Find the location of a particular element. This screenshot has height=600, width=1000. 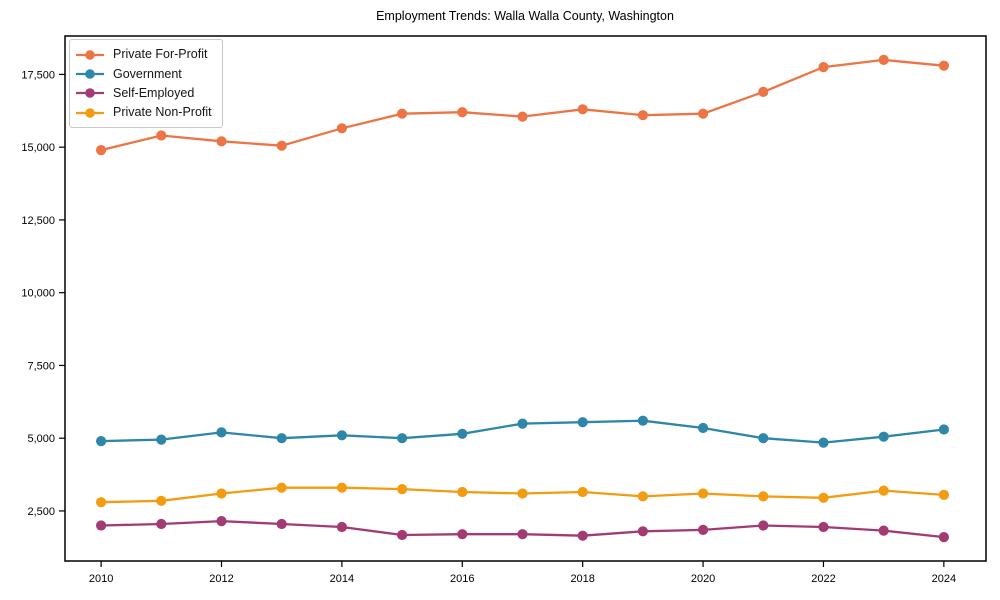

legend-label: Private For-Profit is located at coordinates (160, 54).